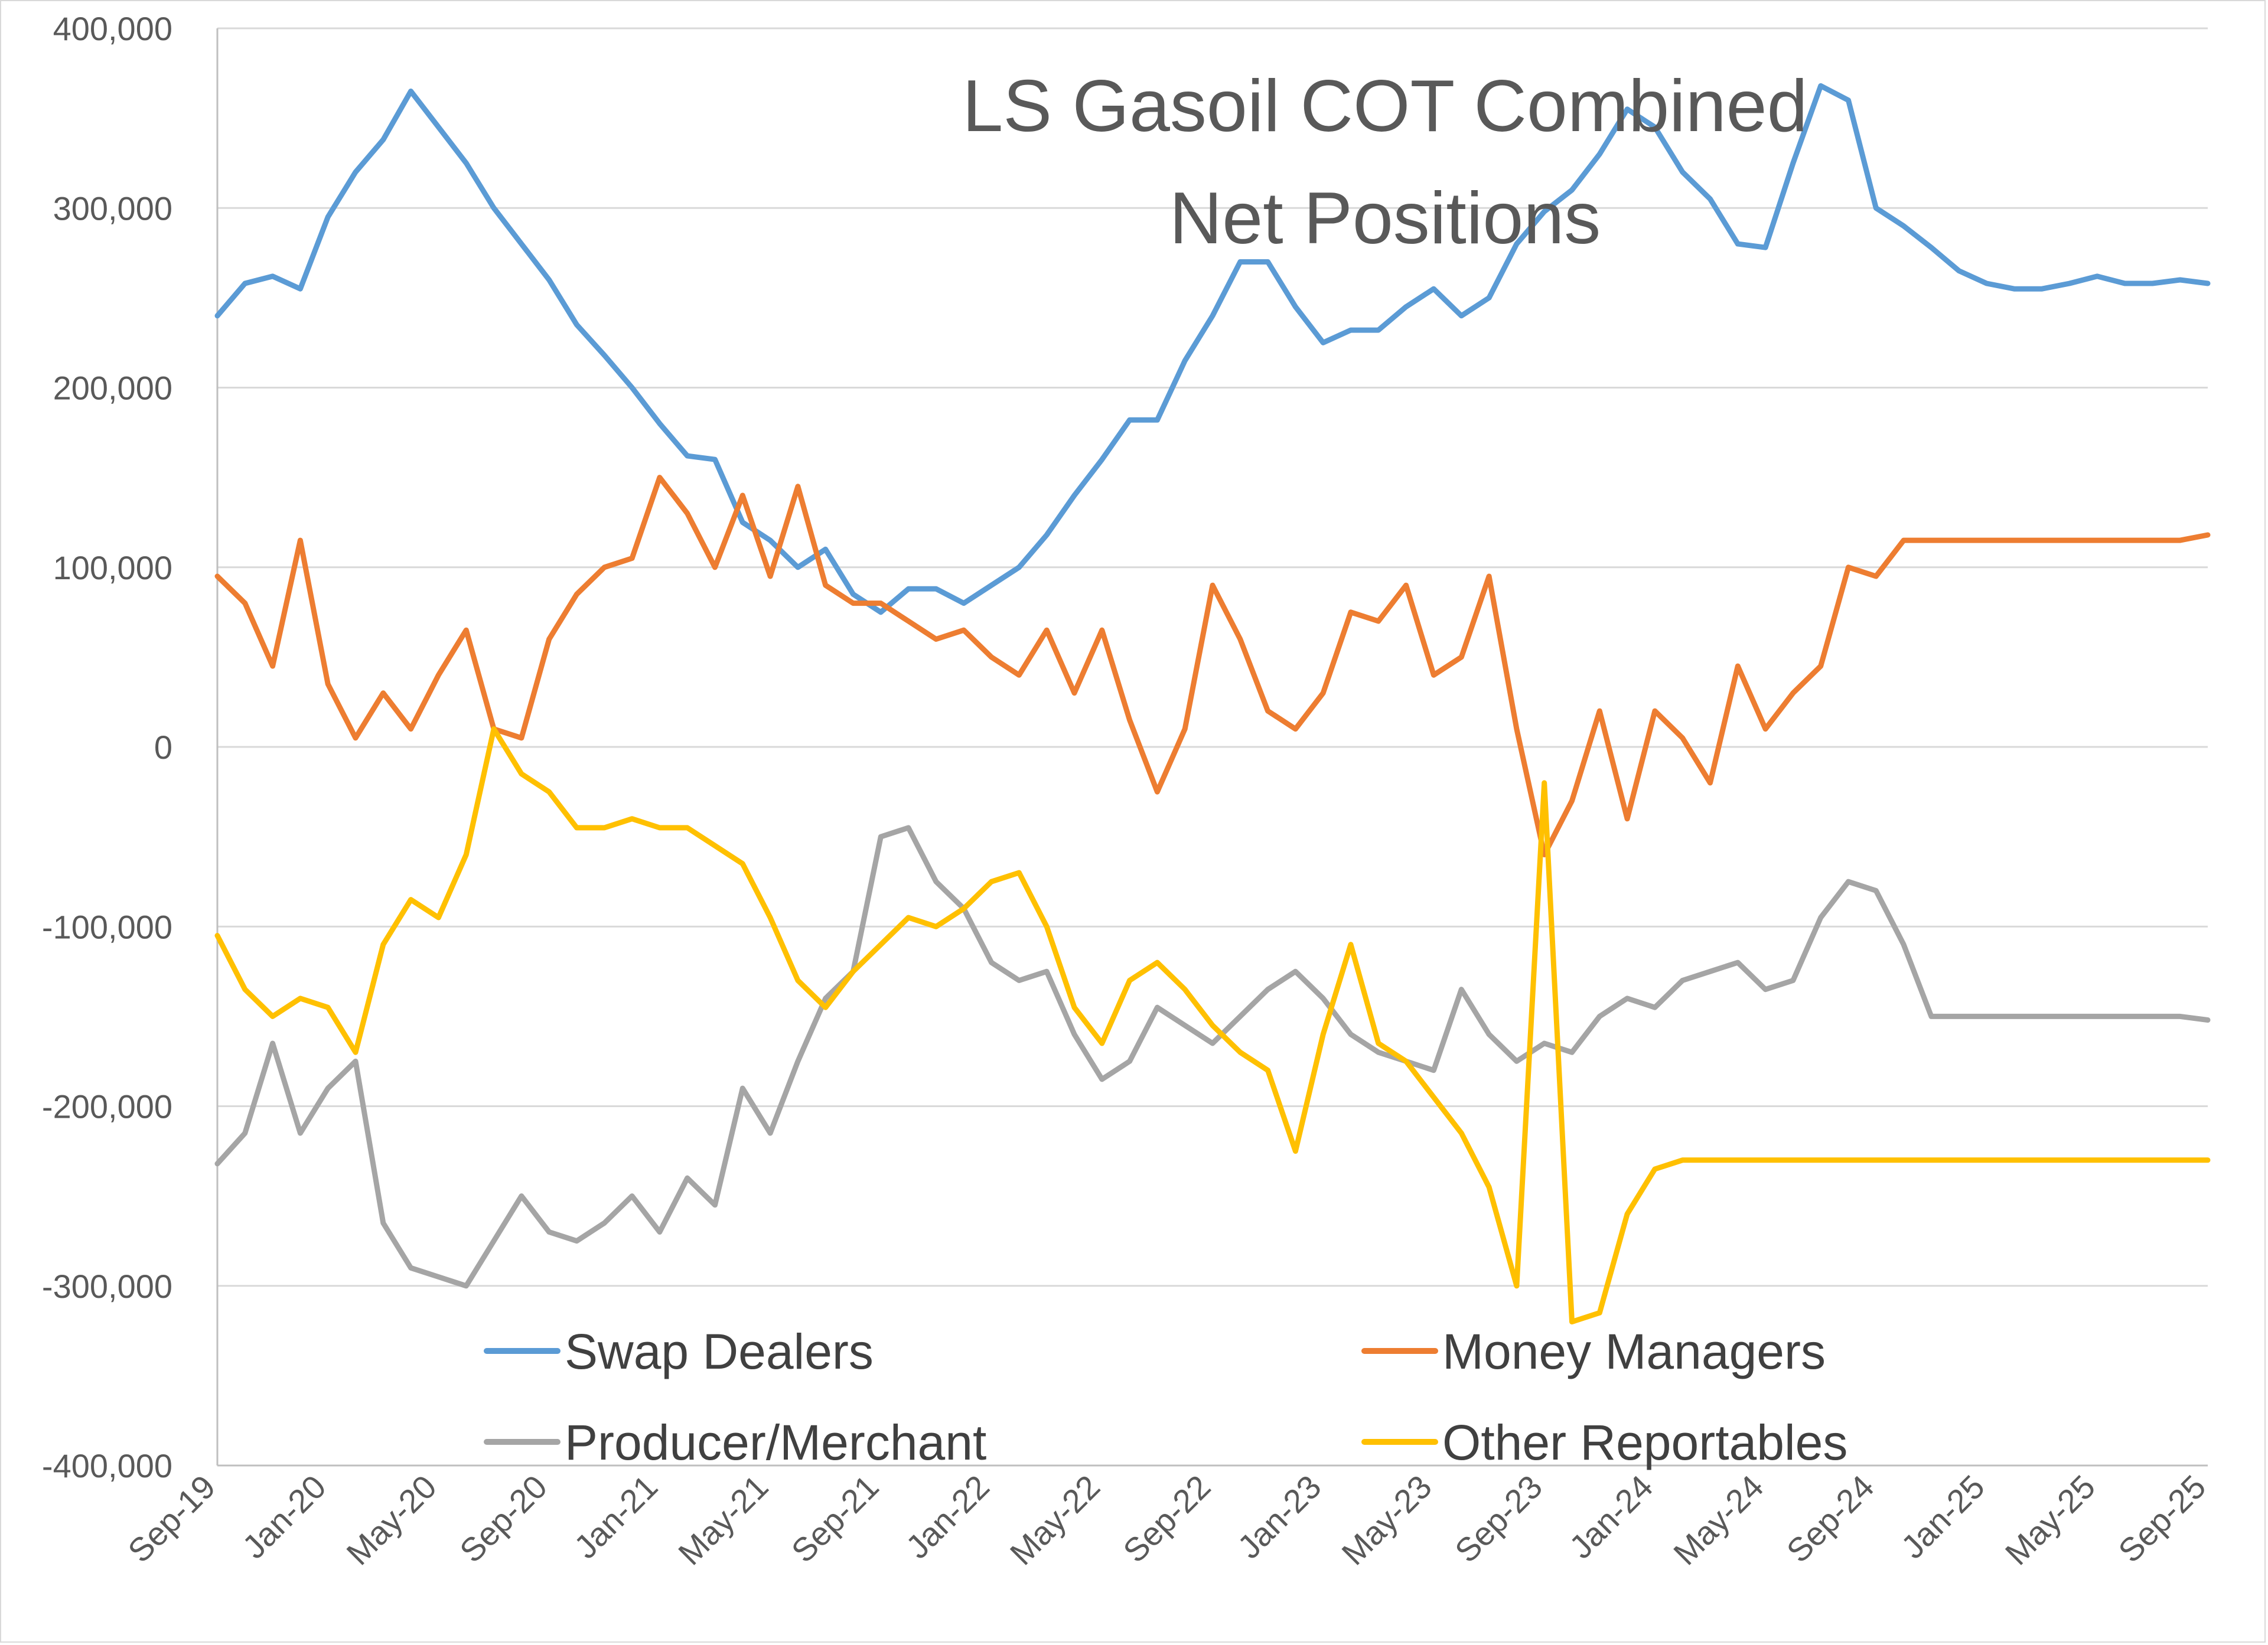 The height and width of the screenshot is (1645, 2268). Describe the element at coordinates (1384, 106) in the screenshot. I see `chart-title-line-1: LS Gasoil COT Combined` at that location.